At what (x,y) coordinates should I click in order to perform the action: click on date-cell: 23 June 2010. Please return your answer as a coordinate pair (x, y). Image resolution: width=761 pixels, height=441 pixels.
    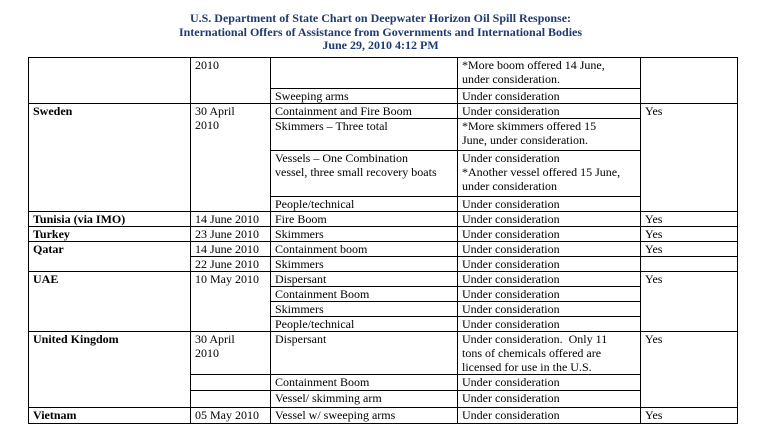
    Looking at the image, I should click on (230, 234).